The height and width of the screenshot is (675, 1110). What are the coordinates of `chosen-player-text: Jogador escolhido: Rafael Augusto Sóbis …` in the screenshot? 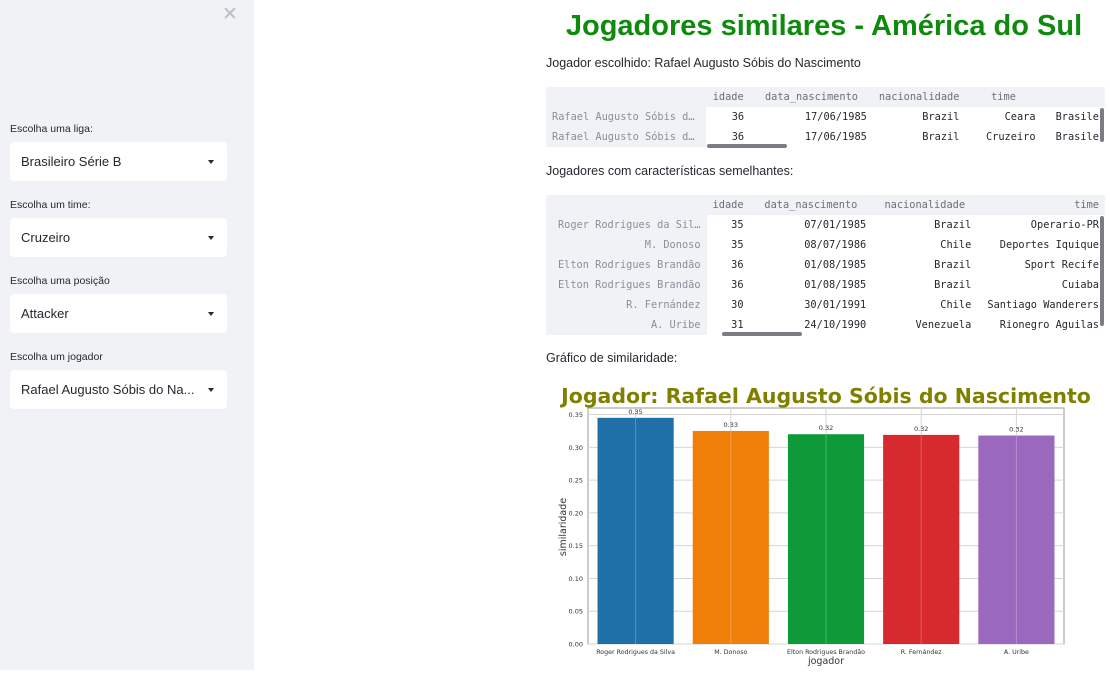 It's located at (703, 63).